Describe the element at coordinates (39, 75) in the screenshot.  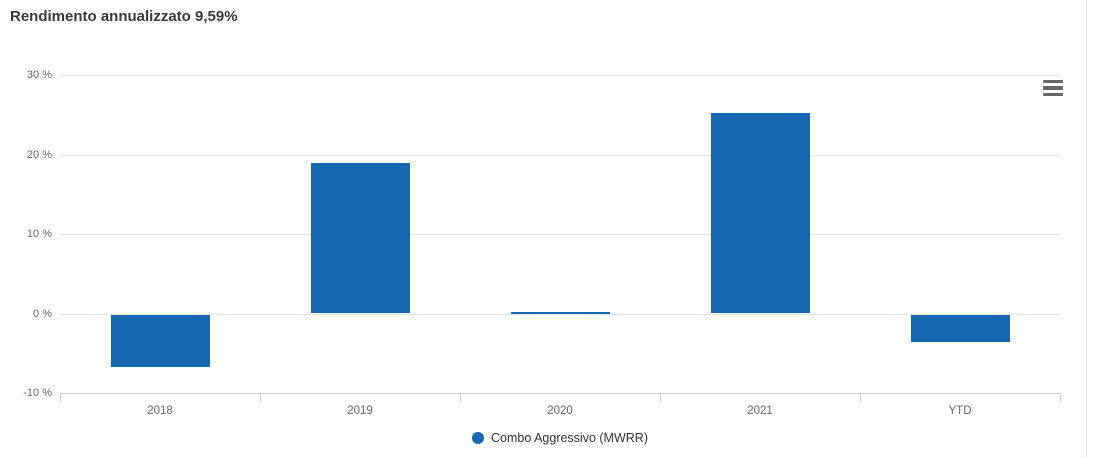
I see `y-axis-label: 30 %` at that location.